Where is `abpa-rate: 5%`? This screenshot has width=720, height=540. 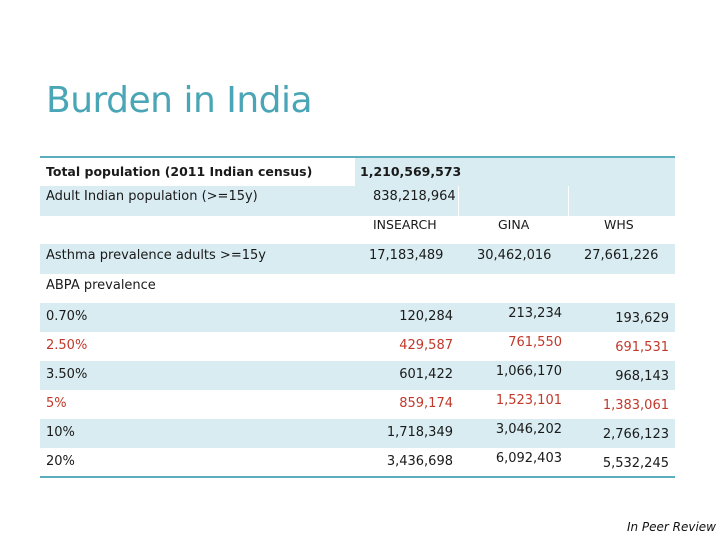 abpa-rate: 5% is located at coordinates (56, 403).